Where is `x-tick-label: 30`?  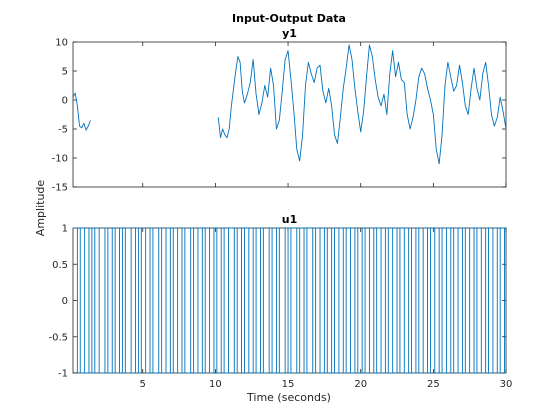
x-tick-label: 30 is located at coordinates (506, 384).